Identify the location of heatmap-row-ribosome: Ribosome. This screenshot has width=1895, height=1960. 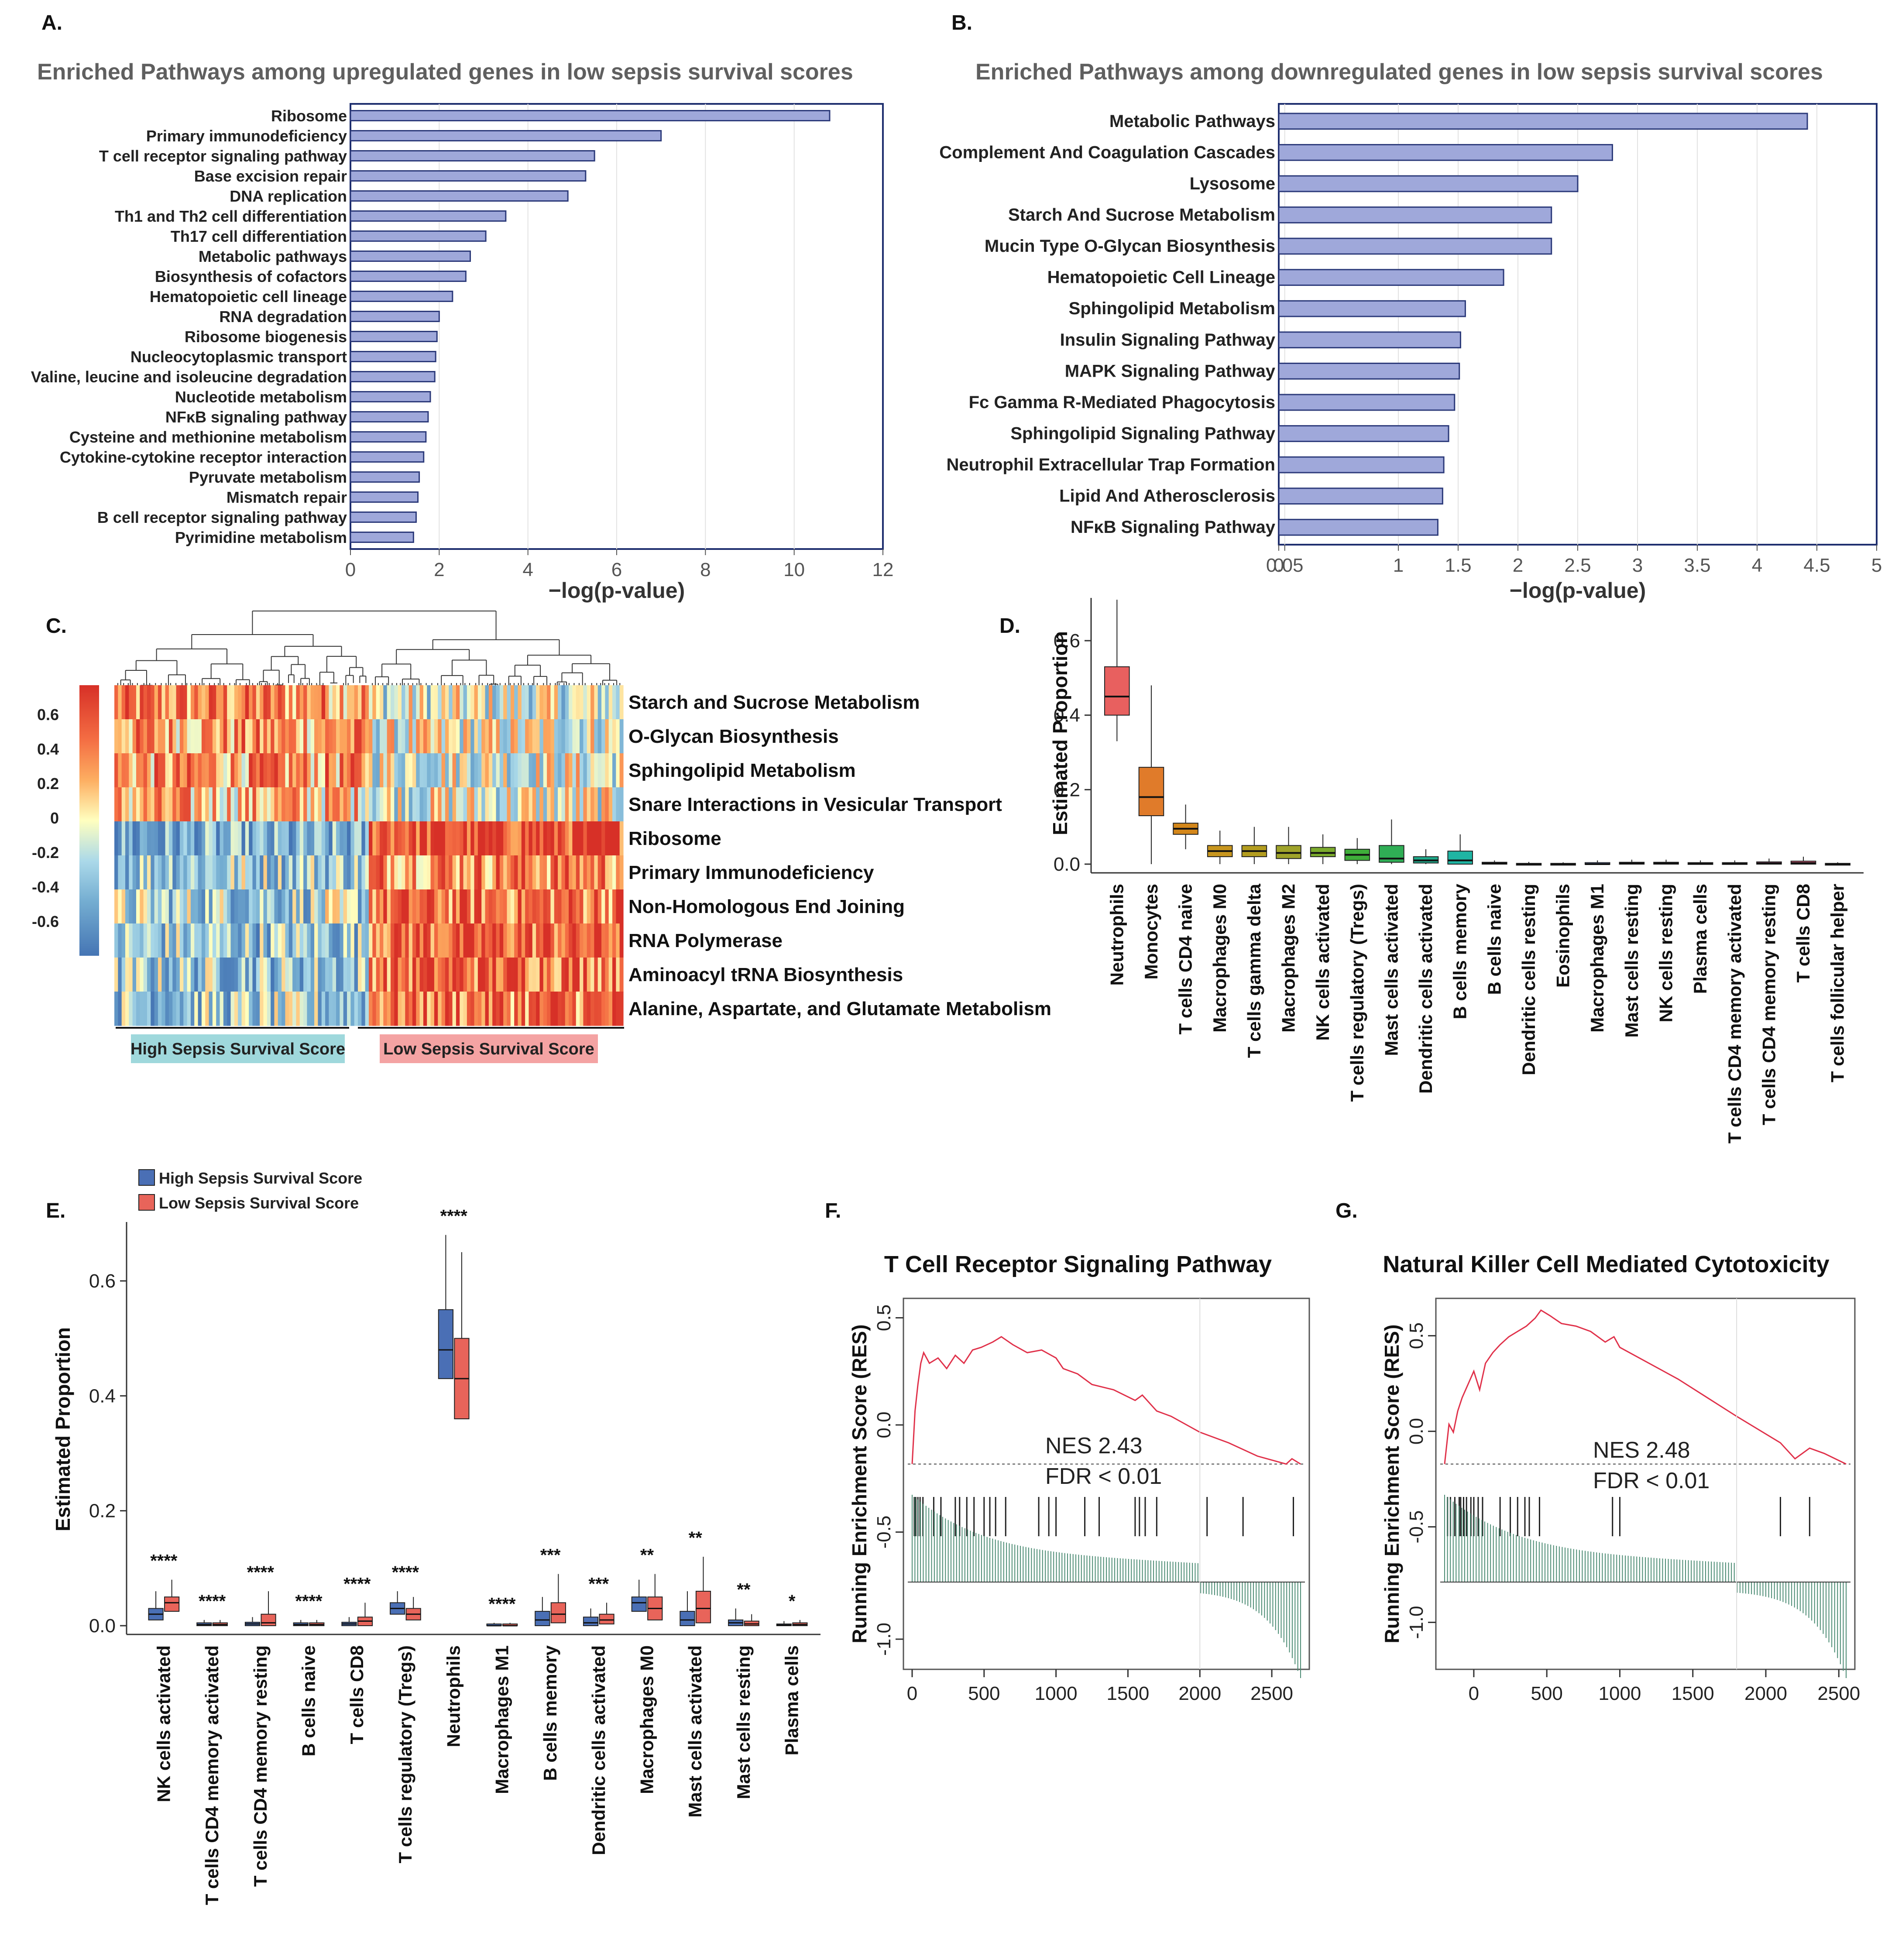
(674, 838).